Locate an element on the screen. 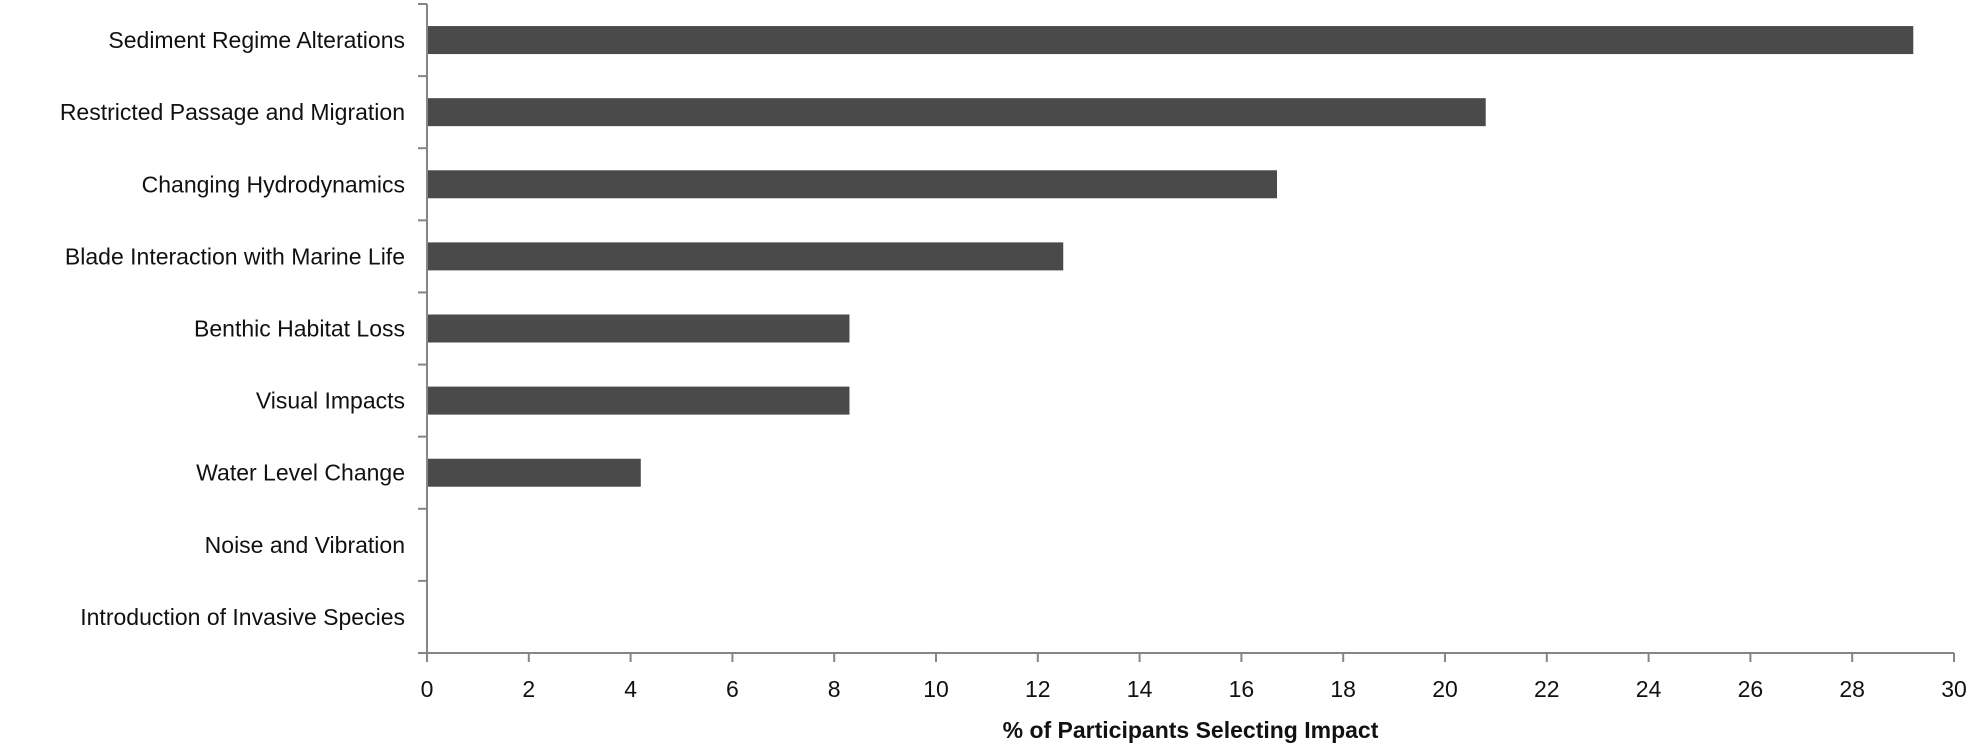 This screenshot has height=750, width=1976. x-tick-label: 18 is located at coordinates (1343, 689).